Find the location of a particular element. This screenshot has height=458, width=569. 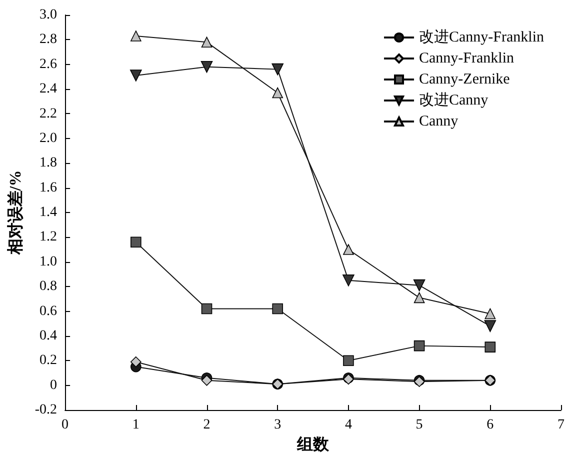

x-tick-label: 3 is located at coordinates (278, 425).